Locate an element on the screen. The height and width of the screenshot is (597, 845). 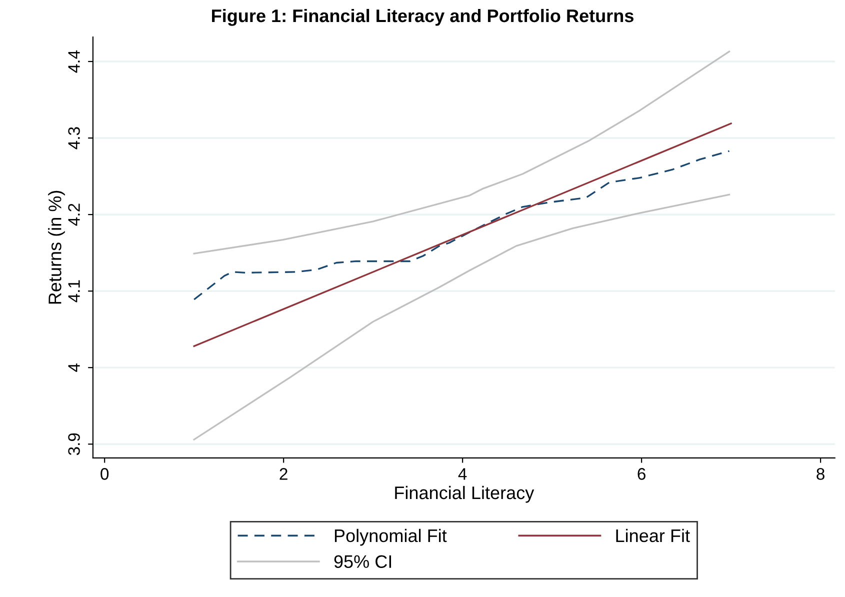
x-tick-label: 4 is located at coordinates (462, 474).